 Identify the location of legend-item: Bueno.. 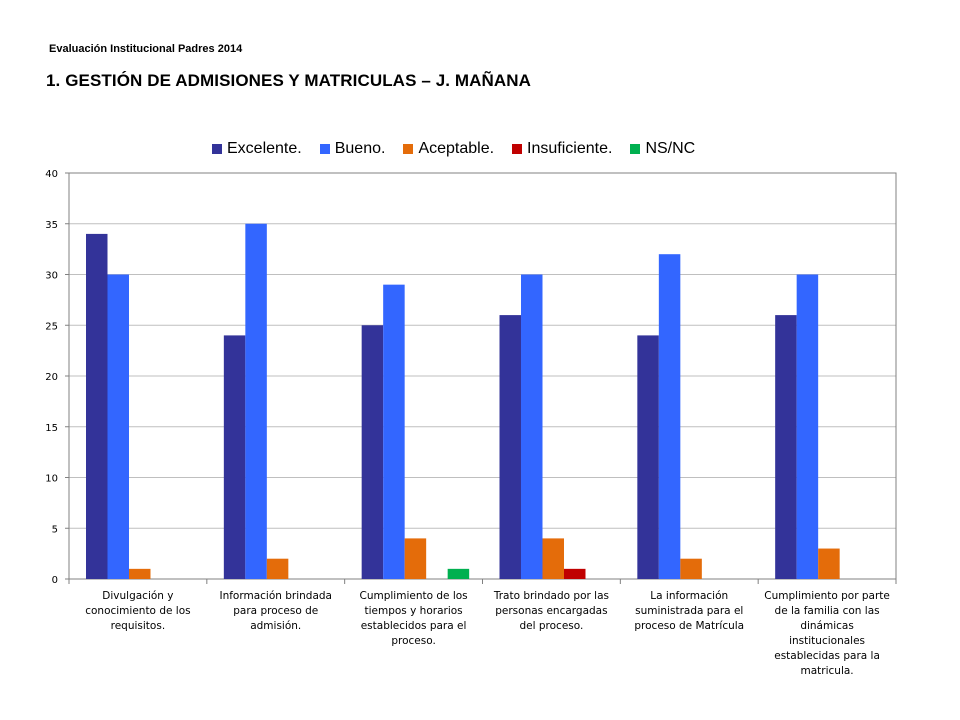
(352, 149).